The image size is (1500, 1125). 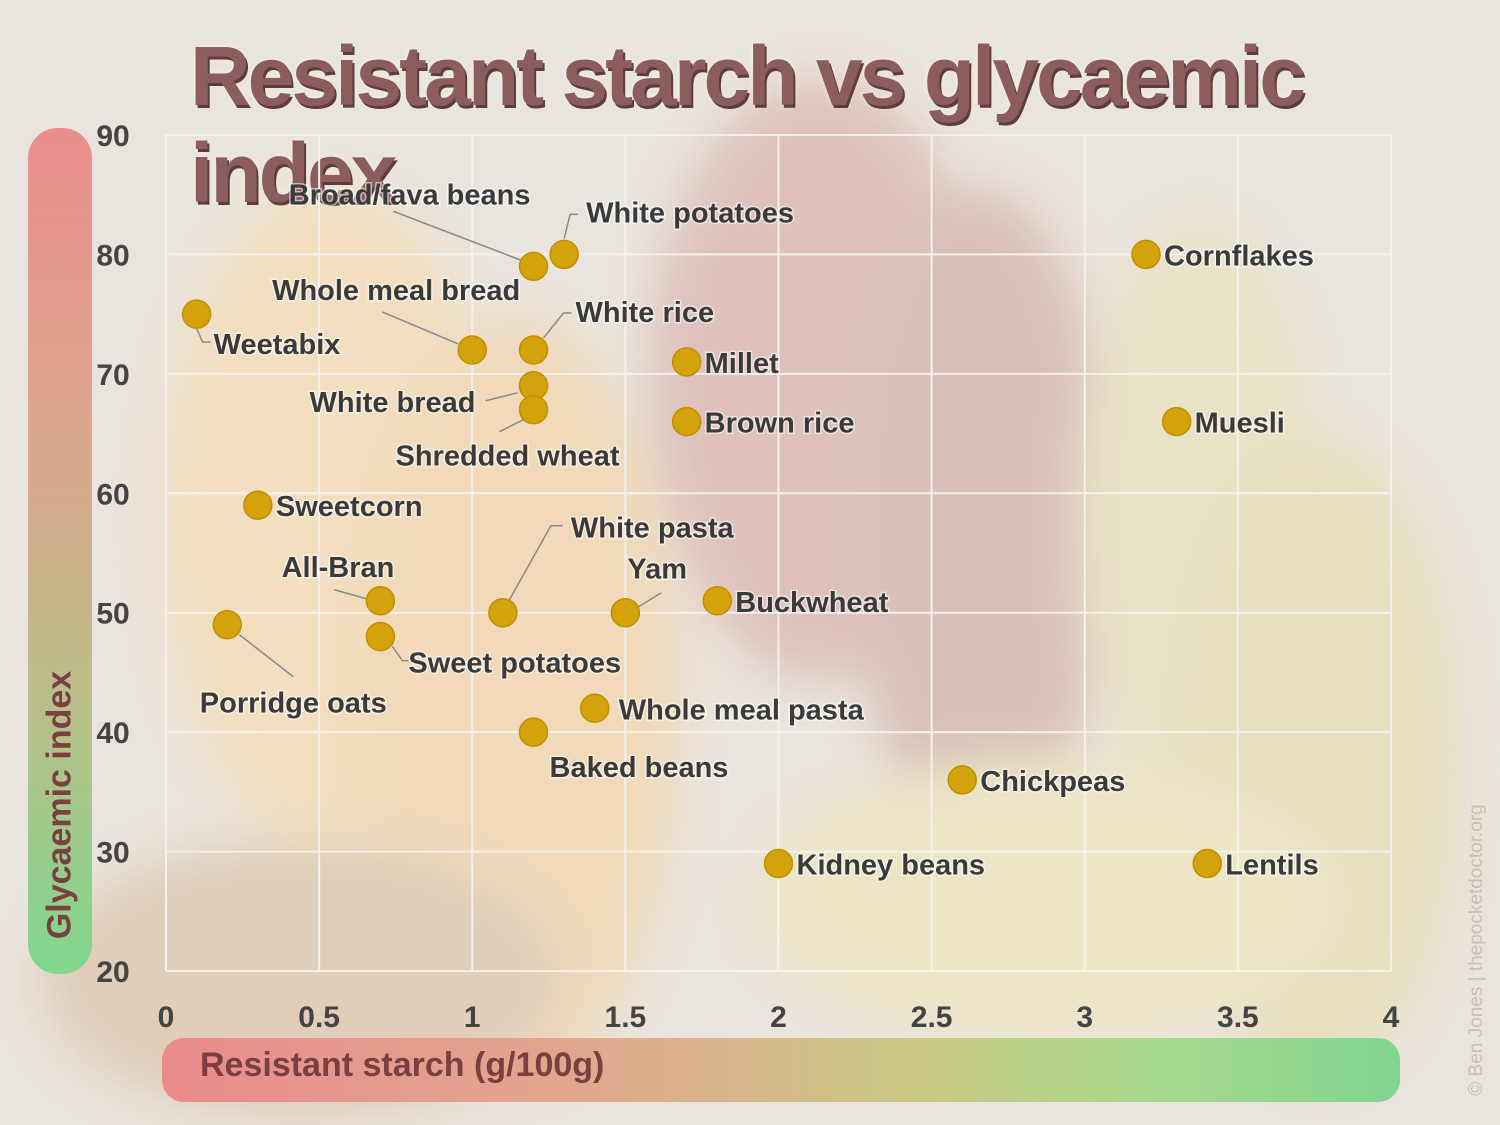 What do you see at coordinates (472, 1017) in the screenshot?
I see `x-tick-label: 1` at bounding box center [472, 1017].